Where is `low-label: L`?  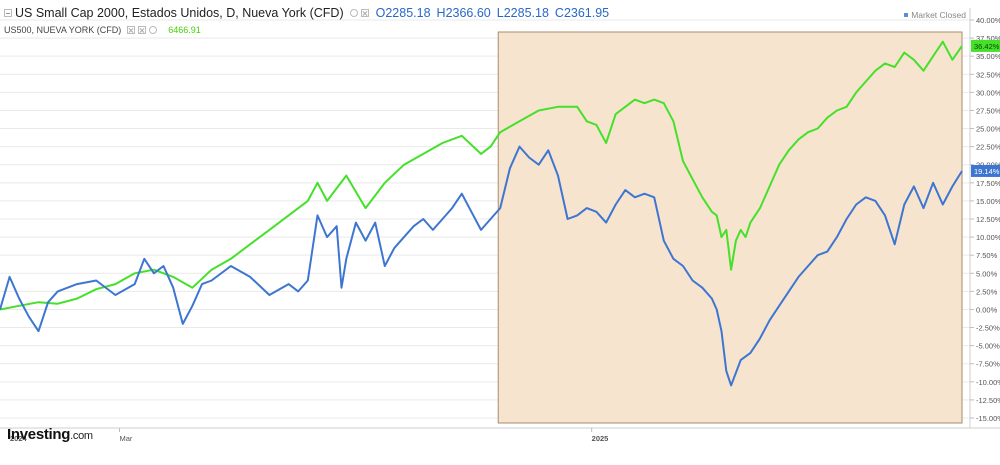
low-label: L is located at coordinates (500, 13).